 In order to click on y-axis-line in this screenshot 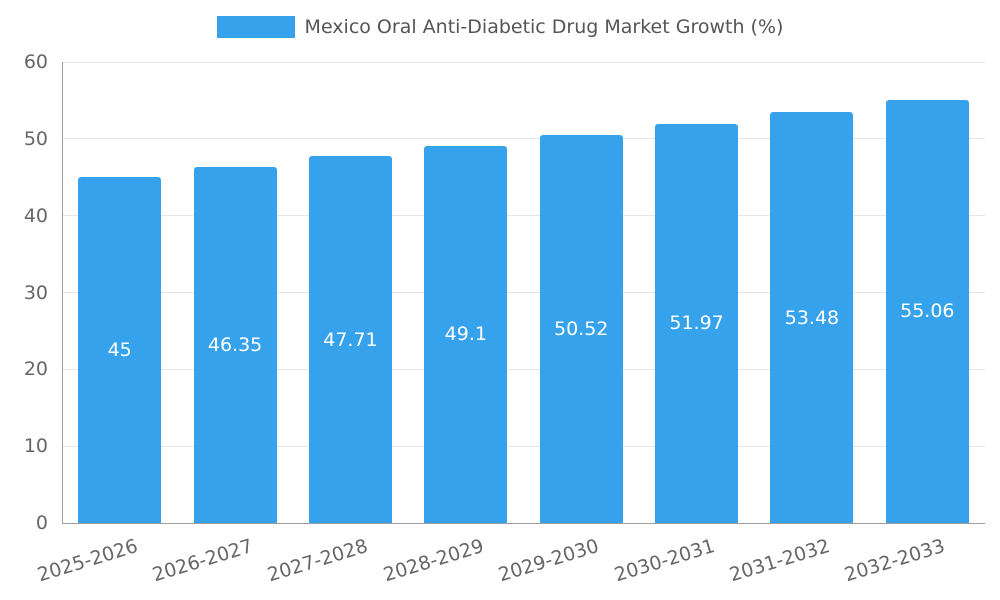, I will do `click(62, 292)`.